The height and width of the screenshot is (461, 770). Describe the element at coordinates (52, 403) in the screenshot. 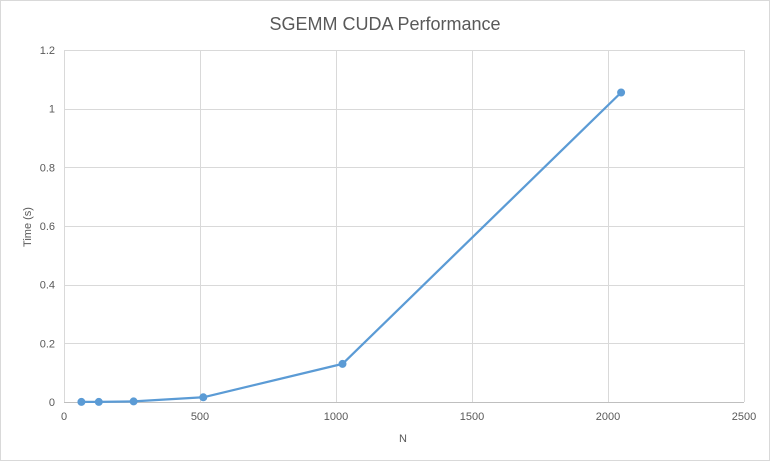

I see `y-tick-label: 0` at that location.